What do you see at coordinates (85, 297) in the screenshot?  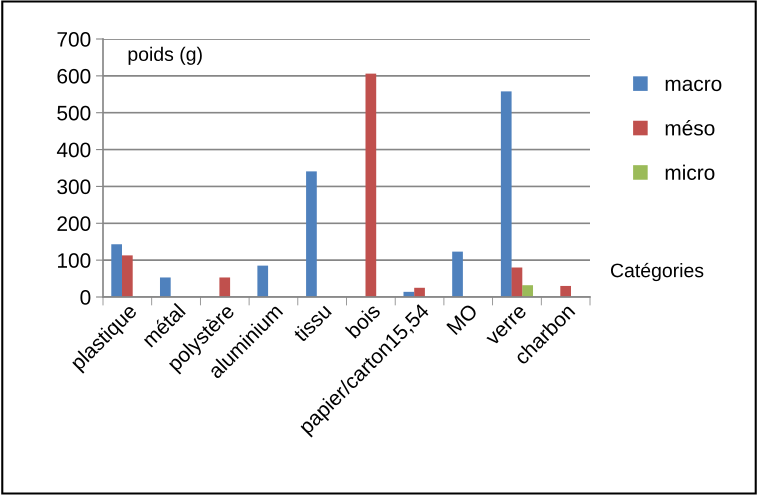 I see `y-tick-label: 0` at bounding box center [85, 297].